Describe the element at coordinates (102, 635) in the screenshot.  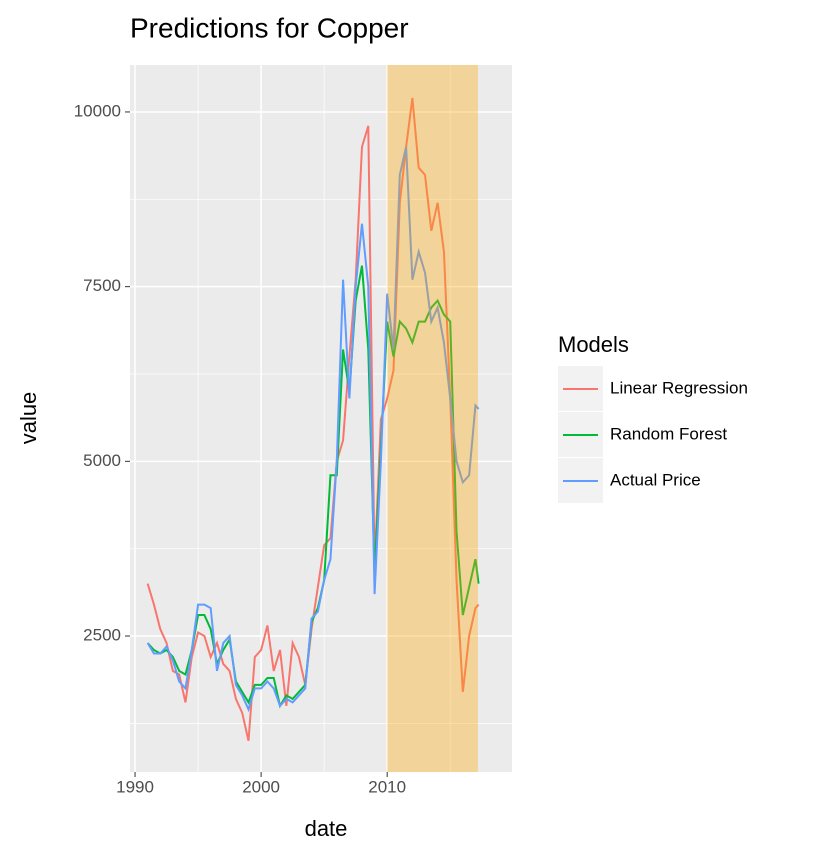
I see `y-tick-label: 2500` at that location.